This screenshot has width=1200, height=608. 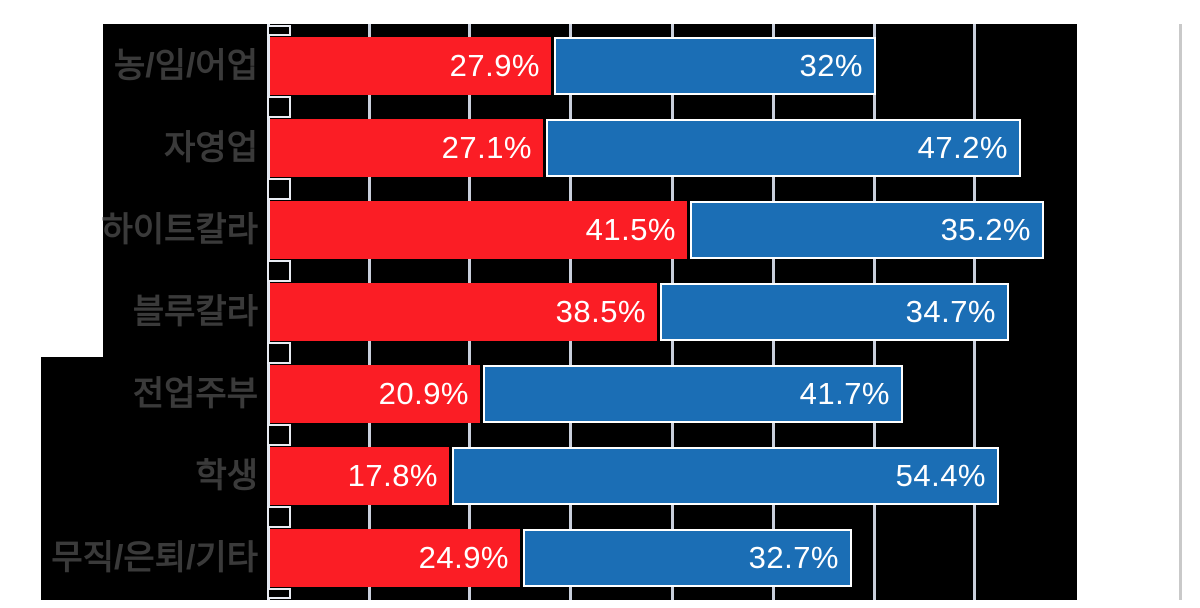 I want to click on bar-blue: 41.7%, so click(x=693, y=394).